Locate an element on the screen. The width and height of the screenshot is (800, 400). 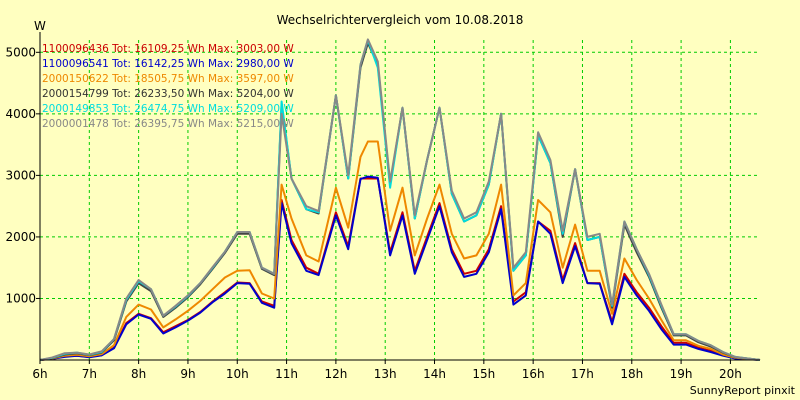
x-tick-label: 6h is located at coordinates (39, 374).